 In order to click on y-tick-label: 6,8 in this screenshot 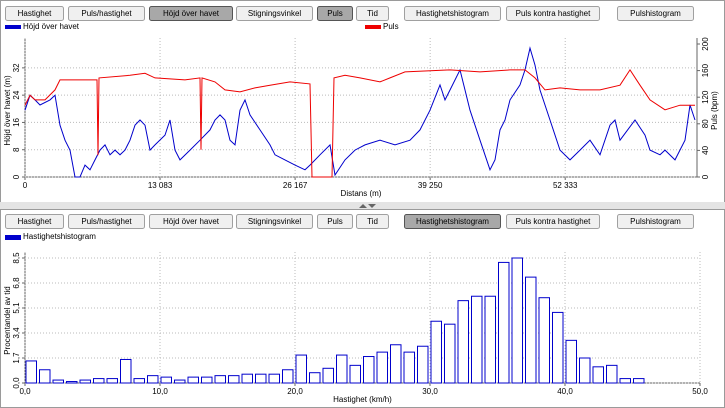, I will do `click(16, 283)`.